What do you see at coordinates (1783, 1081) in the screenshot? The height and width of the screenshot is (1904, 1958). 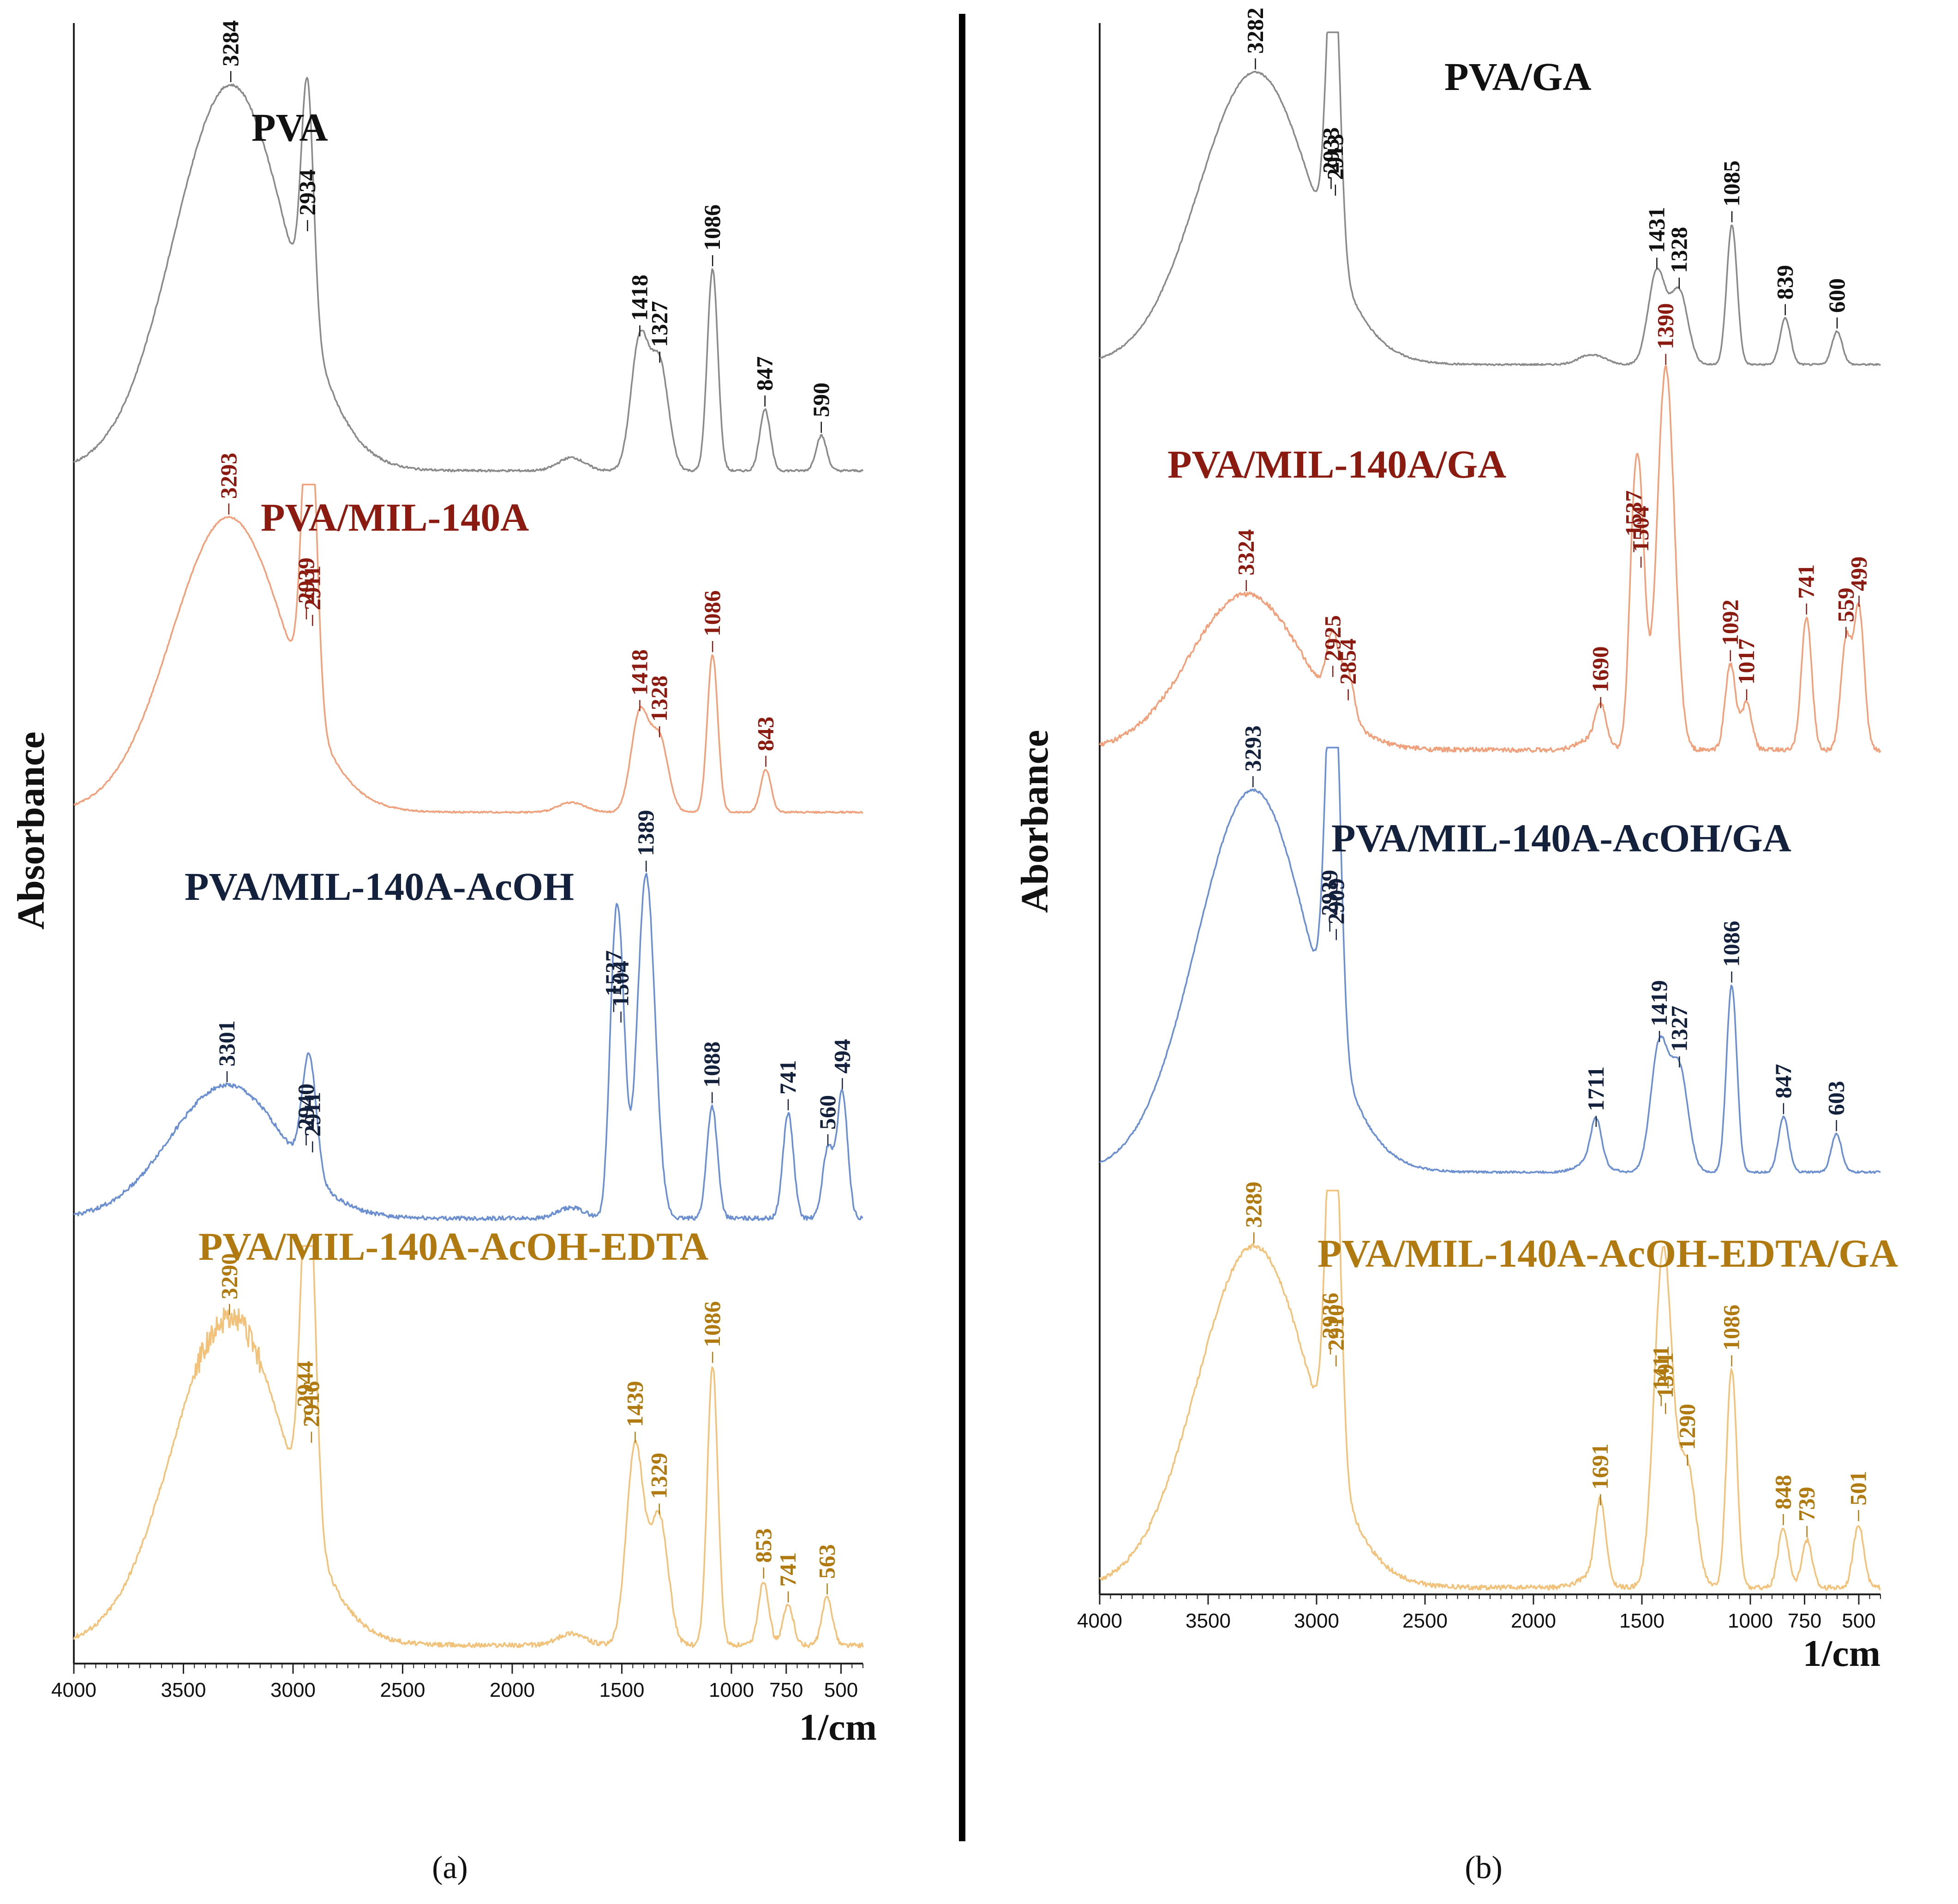 I see `peak-label: 847` at bounding box center [1783, 1081].